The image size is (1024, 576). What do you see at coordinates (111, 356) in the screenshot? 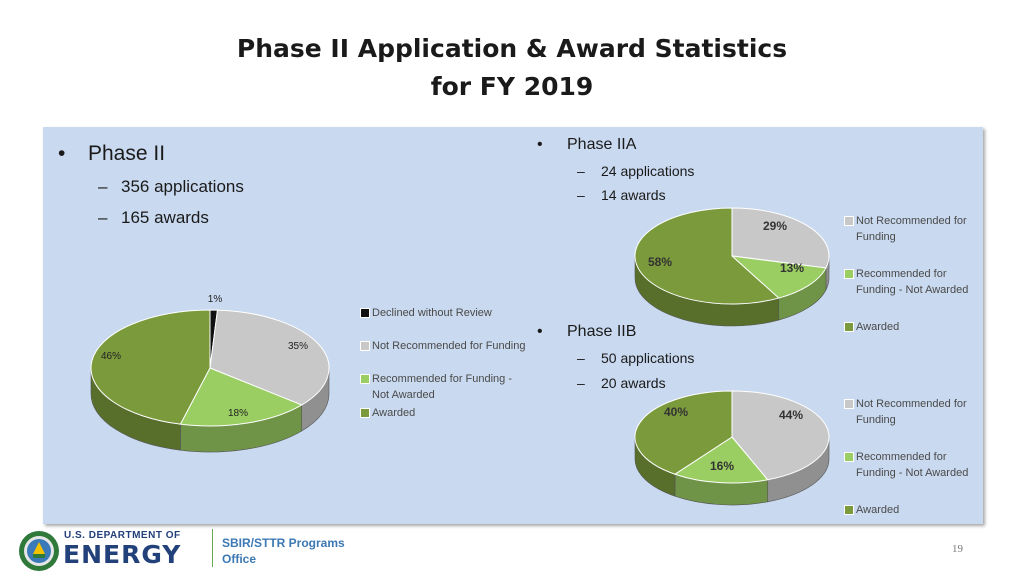
I see `pie-label-awarded: 46%` at bounding box center [111, 356].